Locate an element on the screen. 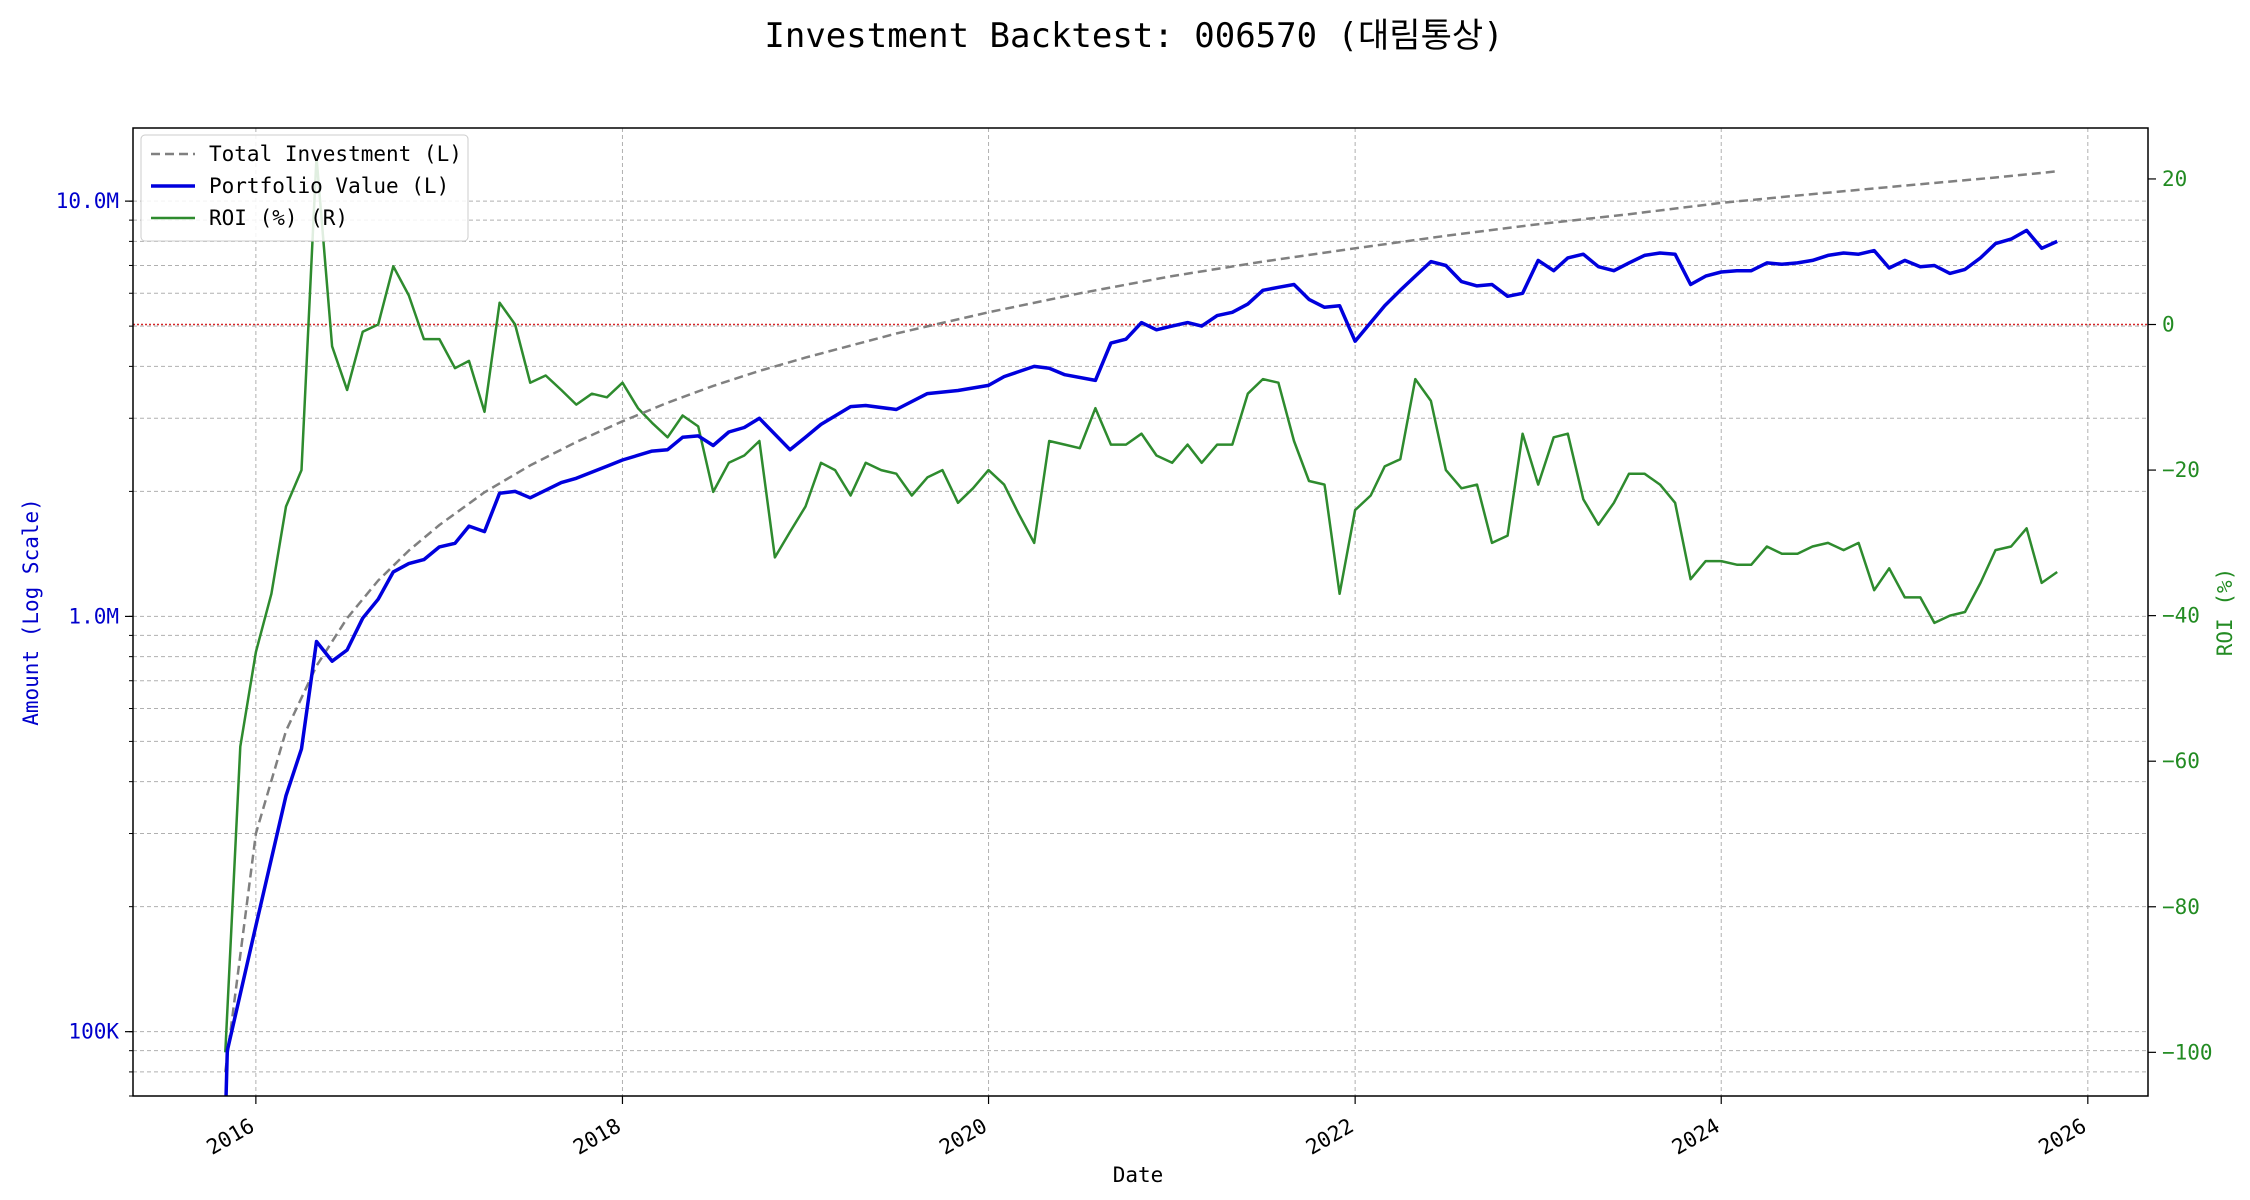 Image resolution: width=2250 pixels, height=1200 pixels. legend-entry-roi-label: ROI (%) (R) is located at coordinates (278, 218).